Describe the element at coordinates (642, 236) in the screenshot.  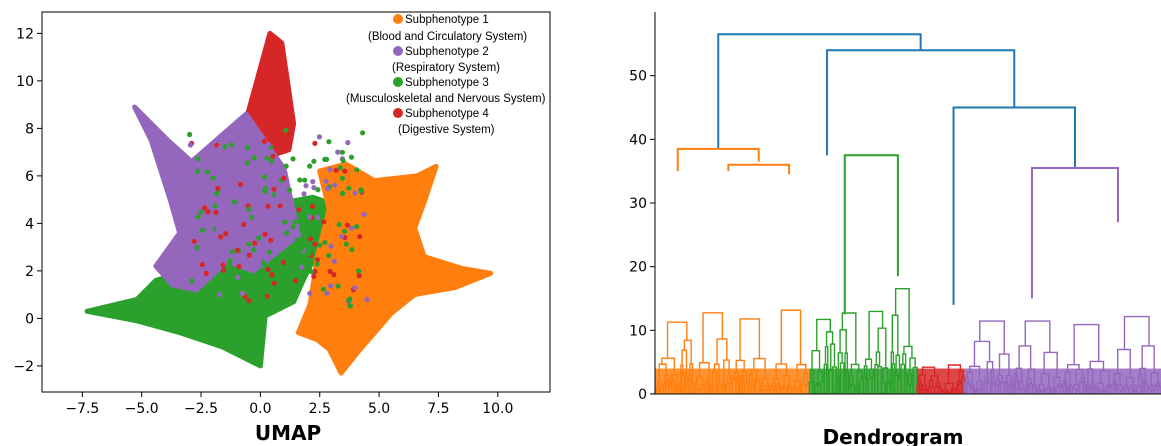
I see `dendrogram-y-axis: 0 10 20 30 40 50` at that location.